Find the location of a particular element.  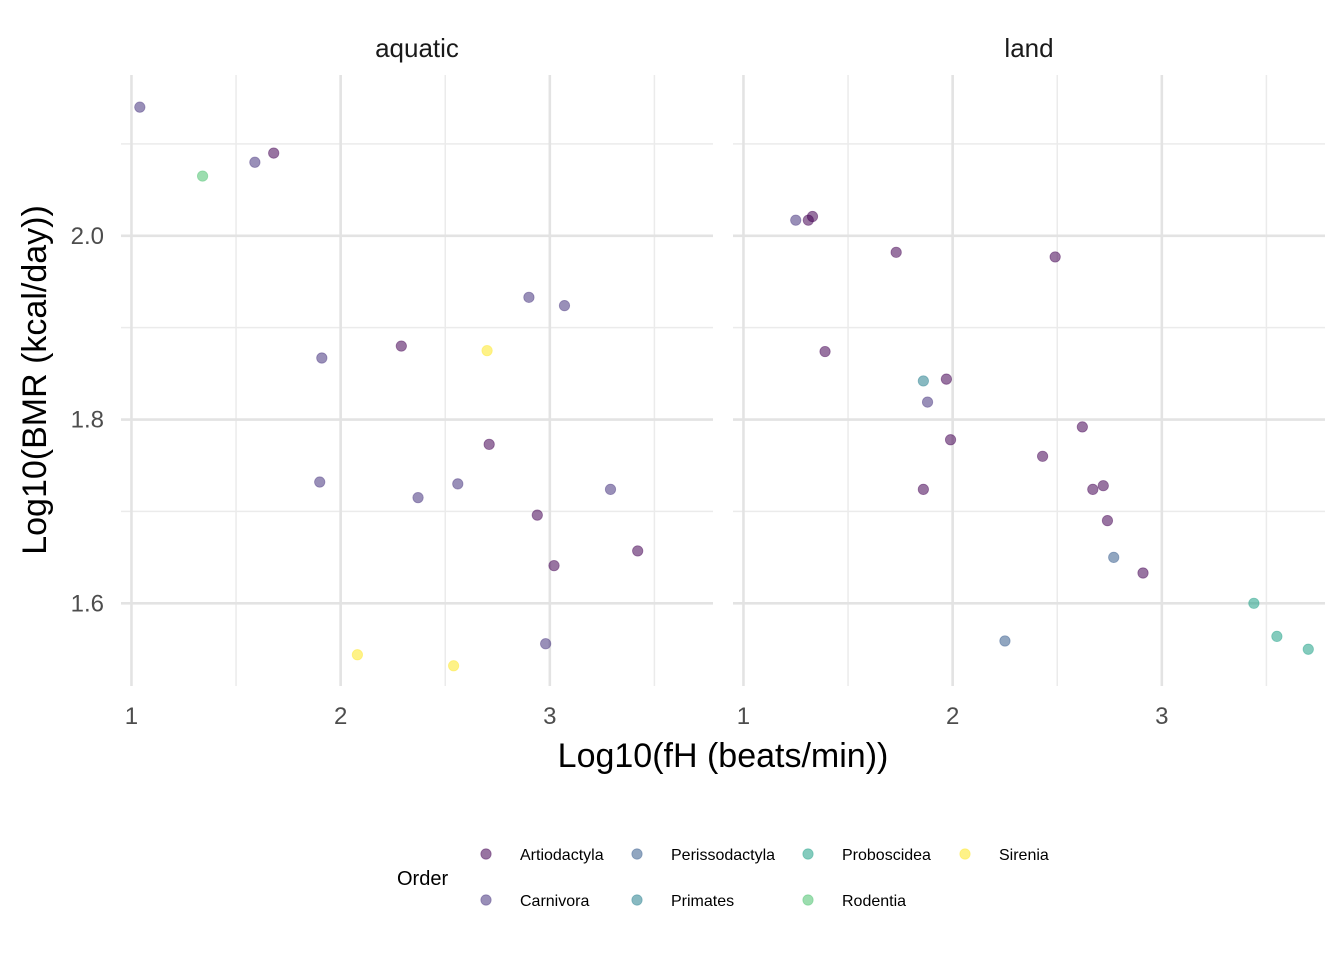

y-axis-title: Log10(BMR (kcal/day)) is located at coordinates (35, 380).